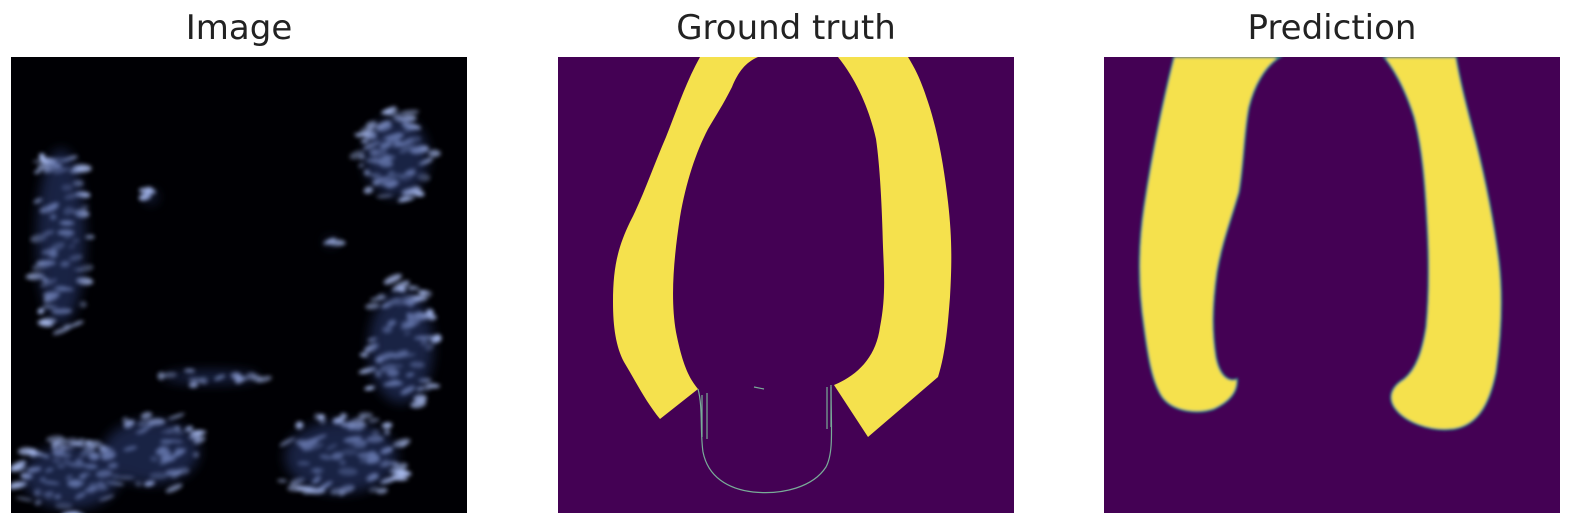  Describe the element at coordinates (239, 28) in the screenshot. I see `panel-title-image: Image` at that location.